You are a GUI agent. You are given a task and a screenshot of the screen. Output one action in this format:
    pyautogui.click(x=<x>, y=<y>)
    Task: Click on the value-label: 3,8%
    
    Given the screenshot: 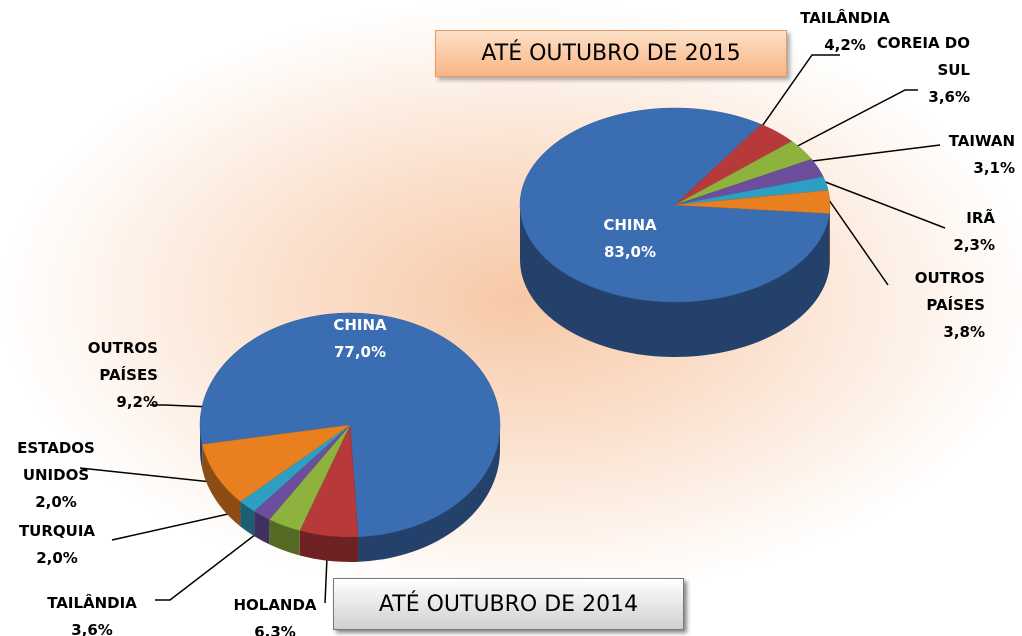 What is the action you would take?
    pyautogui.click(x=964, y=332)
    